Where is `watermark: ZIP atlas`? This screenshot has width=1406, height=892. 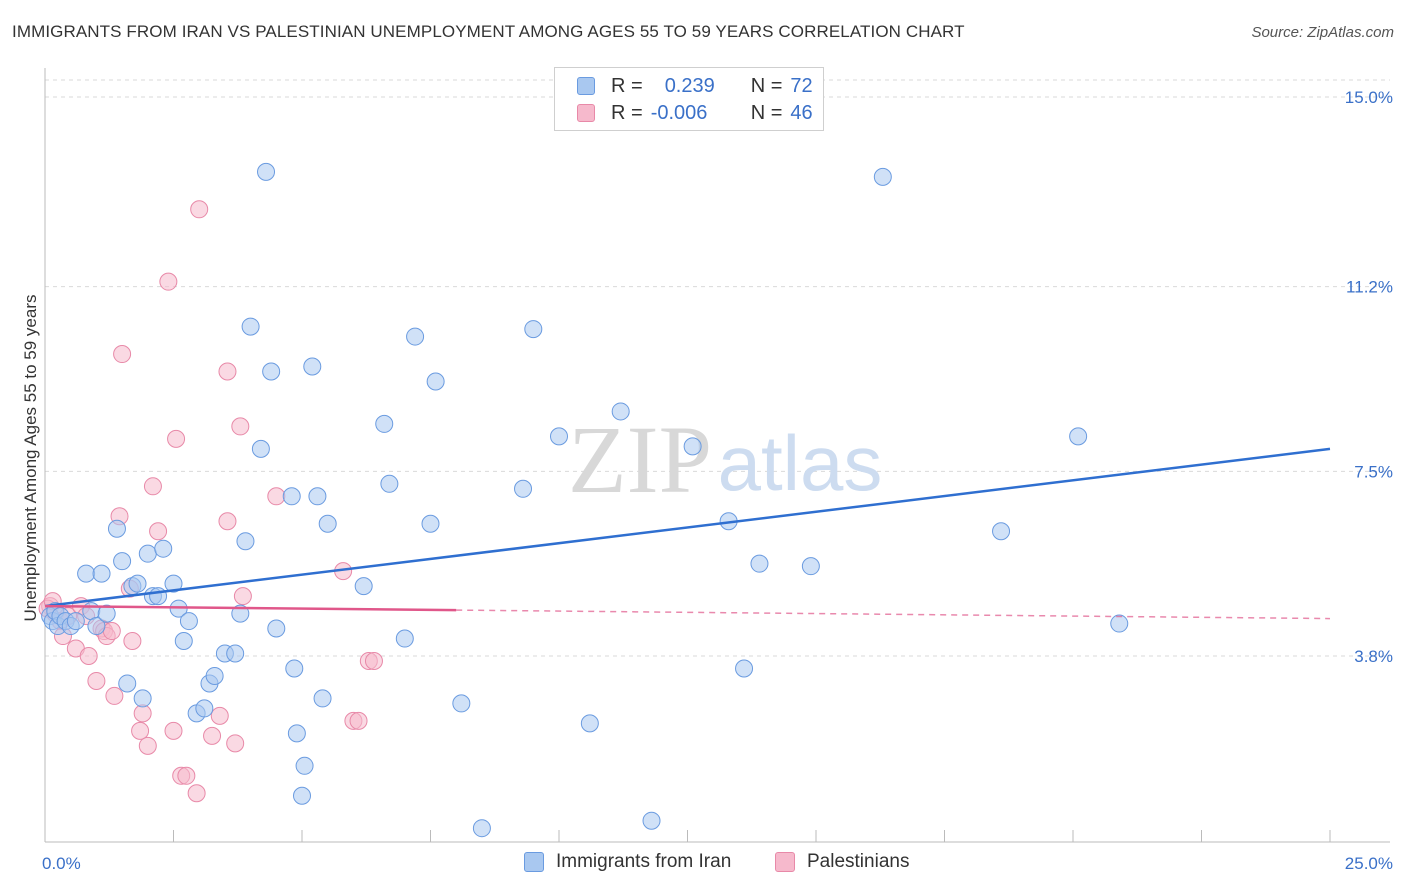 watermark: ZIP atlas is located at coordinates (725, 459).